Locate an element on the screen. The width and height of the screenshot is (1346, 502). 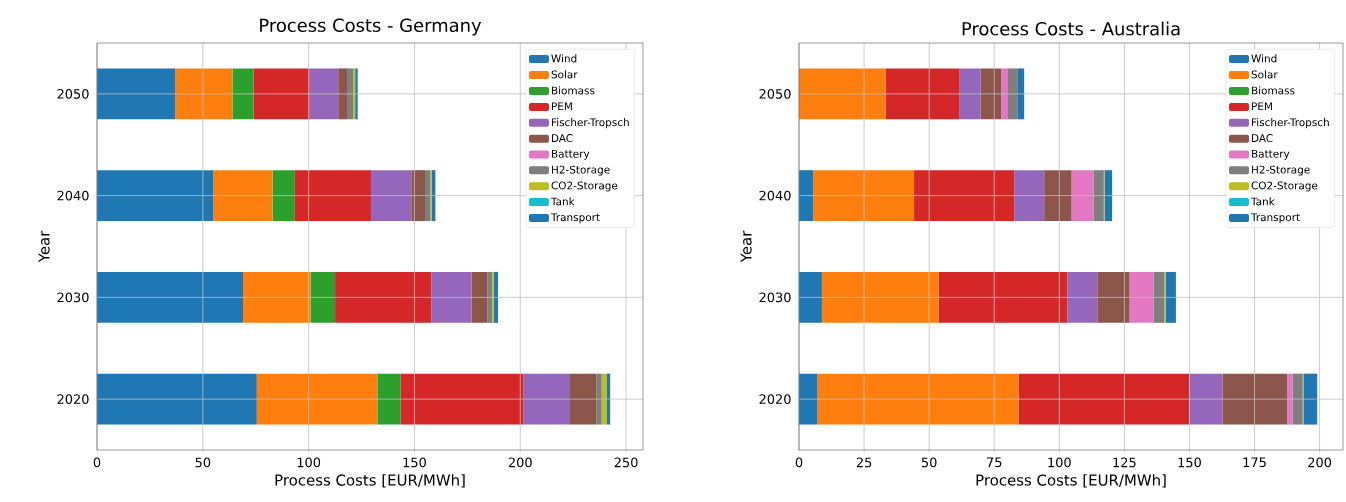
x-tick-label: 125 is located at coordinates (1124, 462).